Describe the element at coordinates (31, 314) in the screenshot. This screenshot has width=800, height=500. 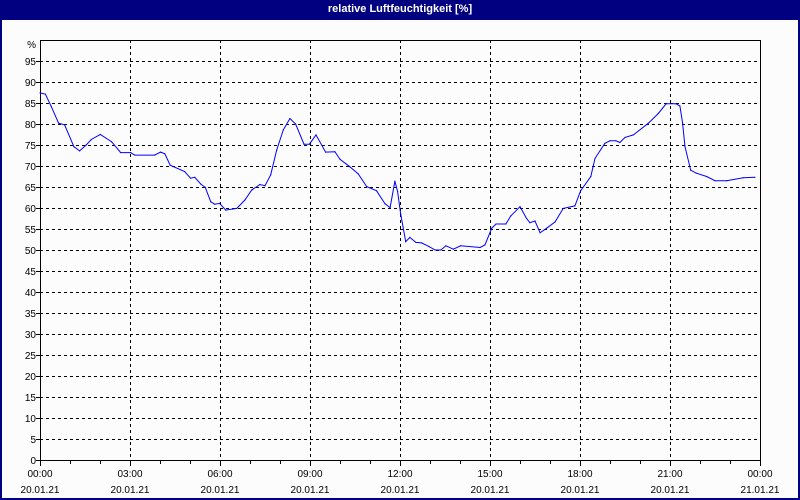
I see `y-tick-label: 35` at that location.